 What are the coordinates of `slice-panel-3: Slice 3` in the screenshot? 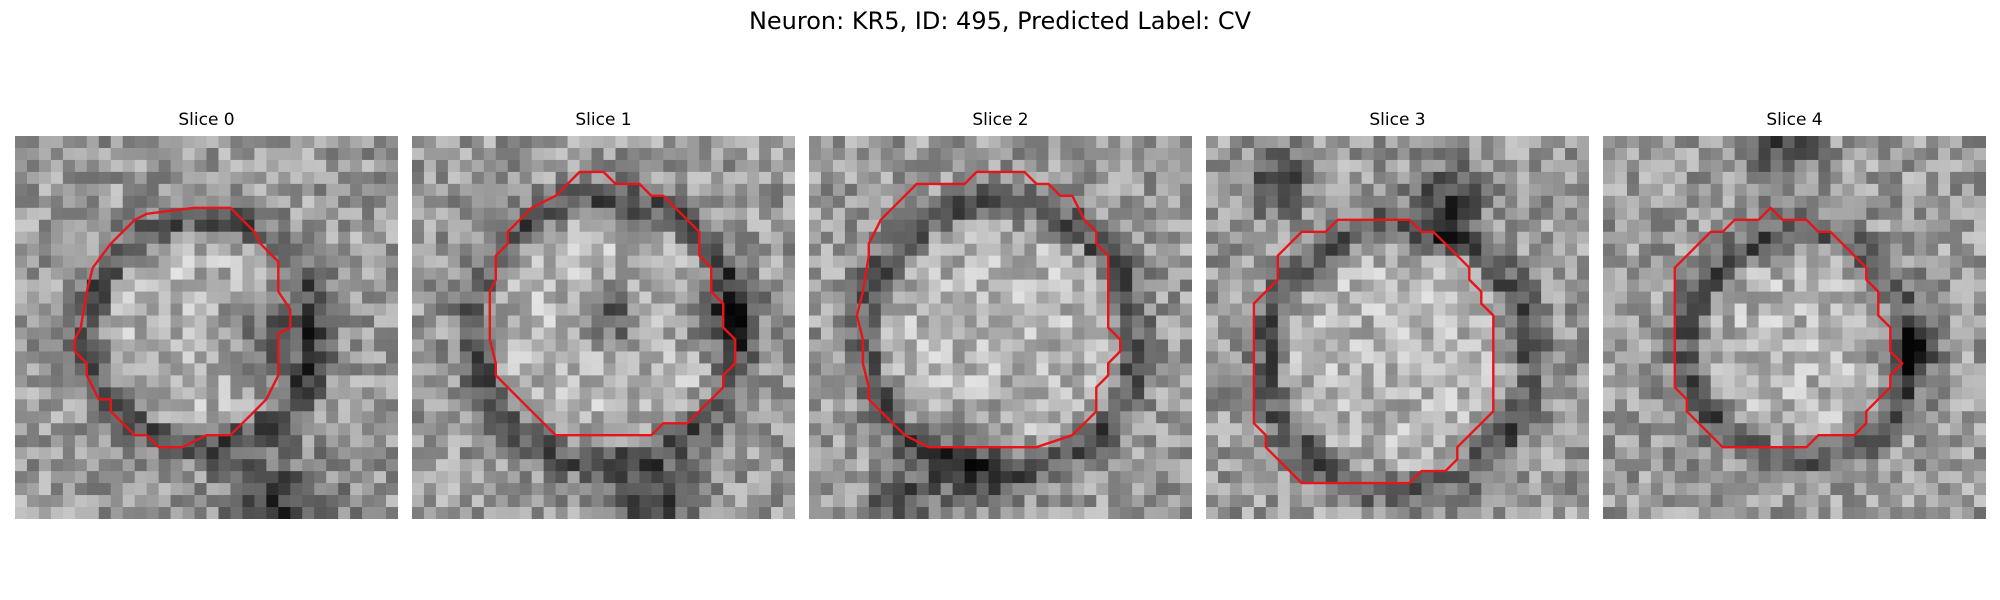 It's located at (1397, 314).